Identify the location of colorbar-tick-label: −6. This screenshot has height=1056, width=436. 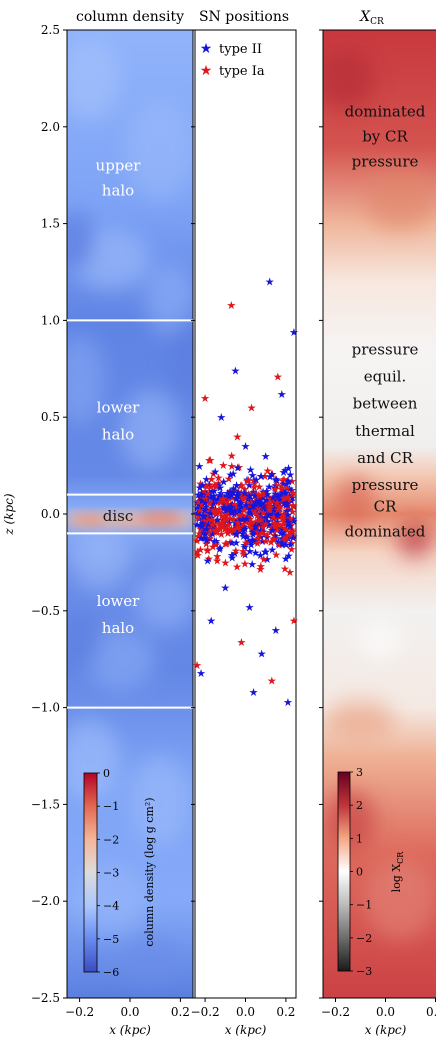
(111, 972).